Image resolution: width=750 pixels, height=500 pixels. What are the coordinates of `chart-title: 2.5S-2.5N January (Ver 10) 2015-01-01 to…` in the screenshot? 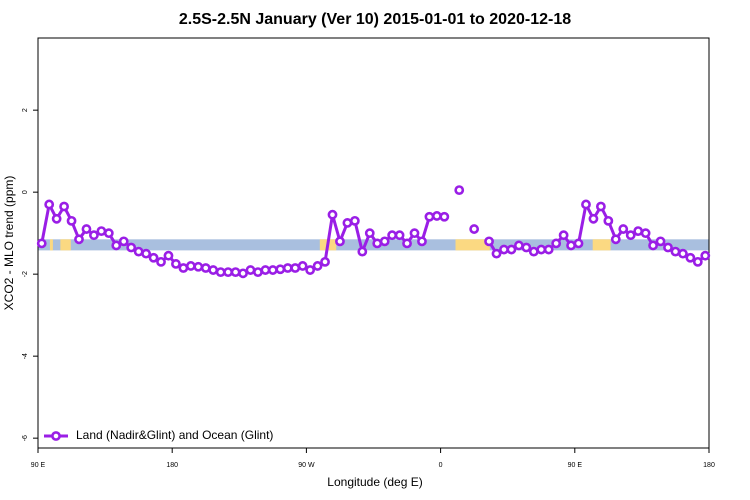 It's located at (375, 19).